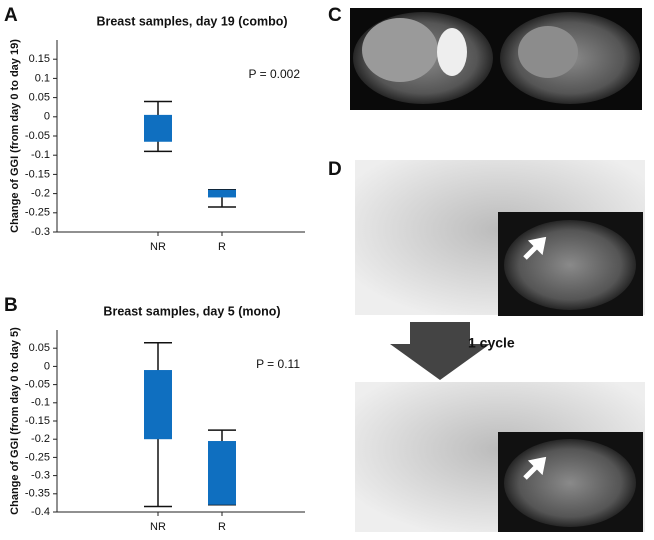 The image size is (654, 540). I want to click on cycle-arrow, so click(440, 351).